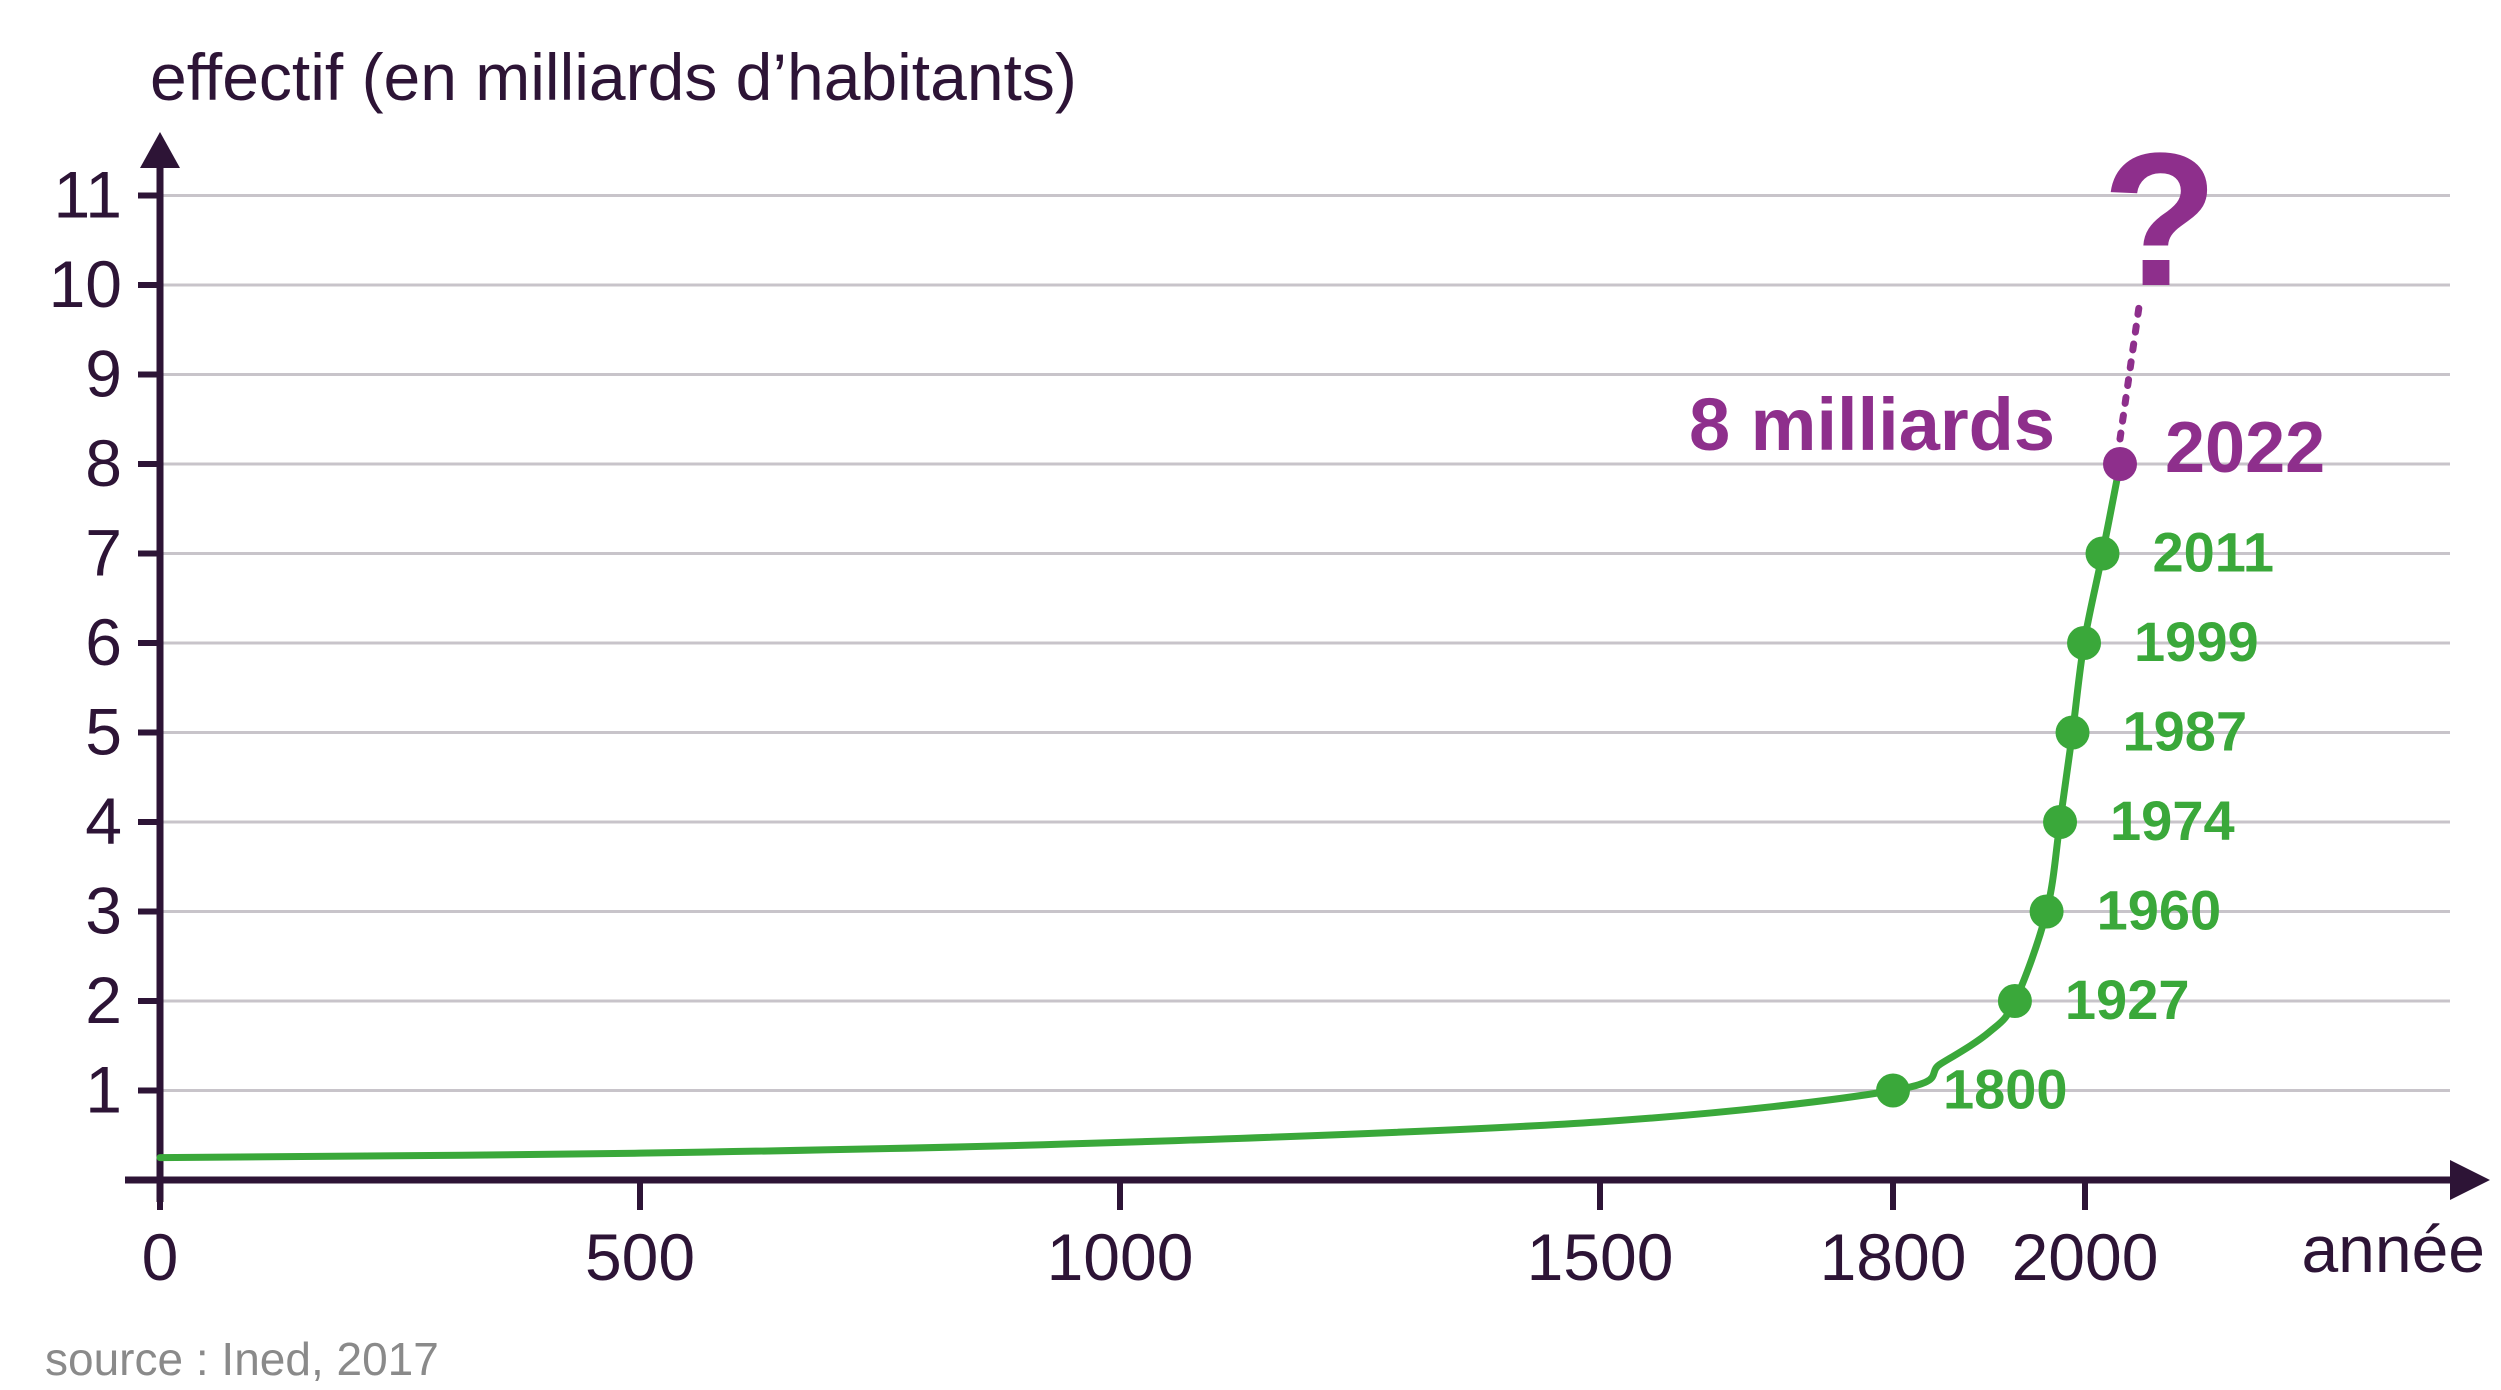 The width and height of the screenshot is (2501, 1390). Describe the element at coordinates (640, 1257) in the screenshot. I see `x-tick-label-500: 500` at that location.